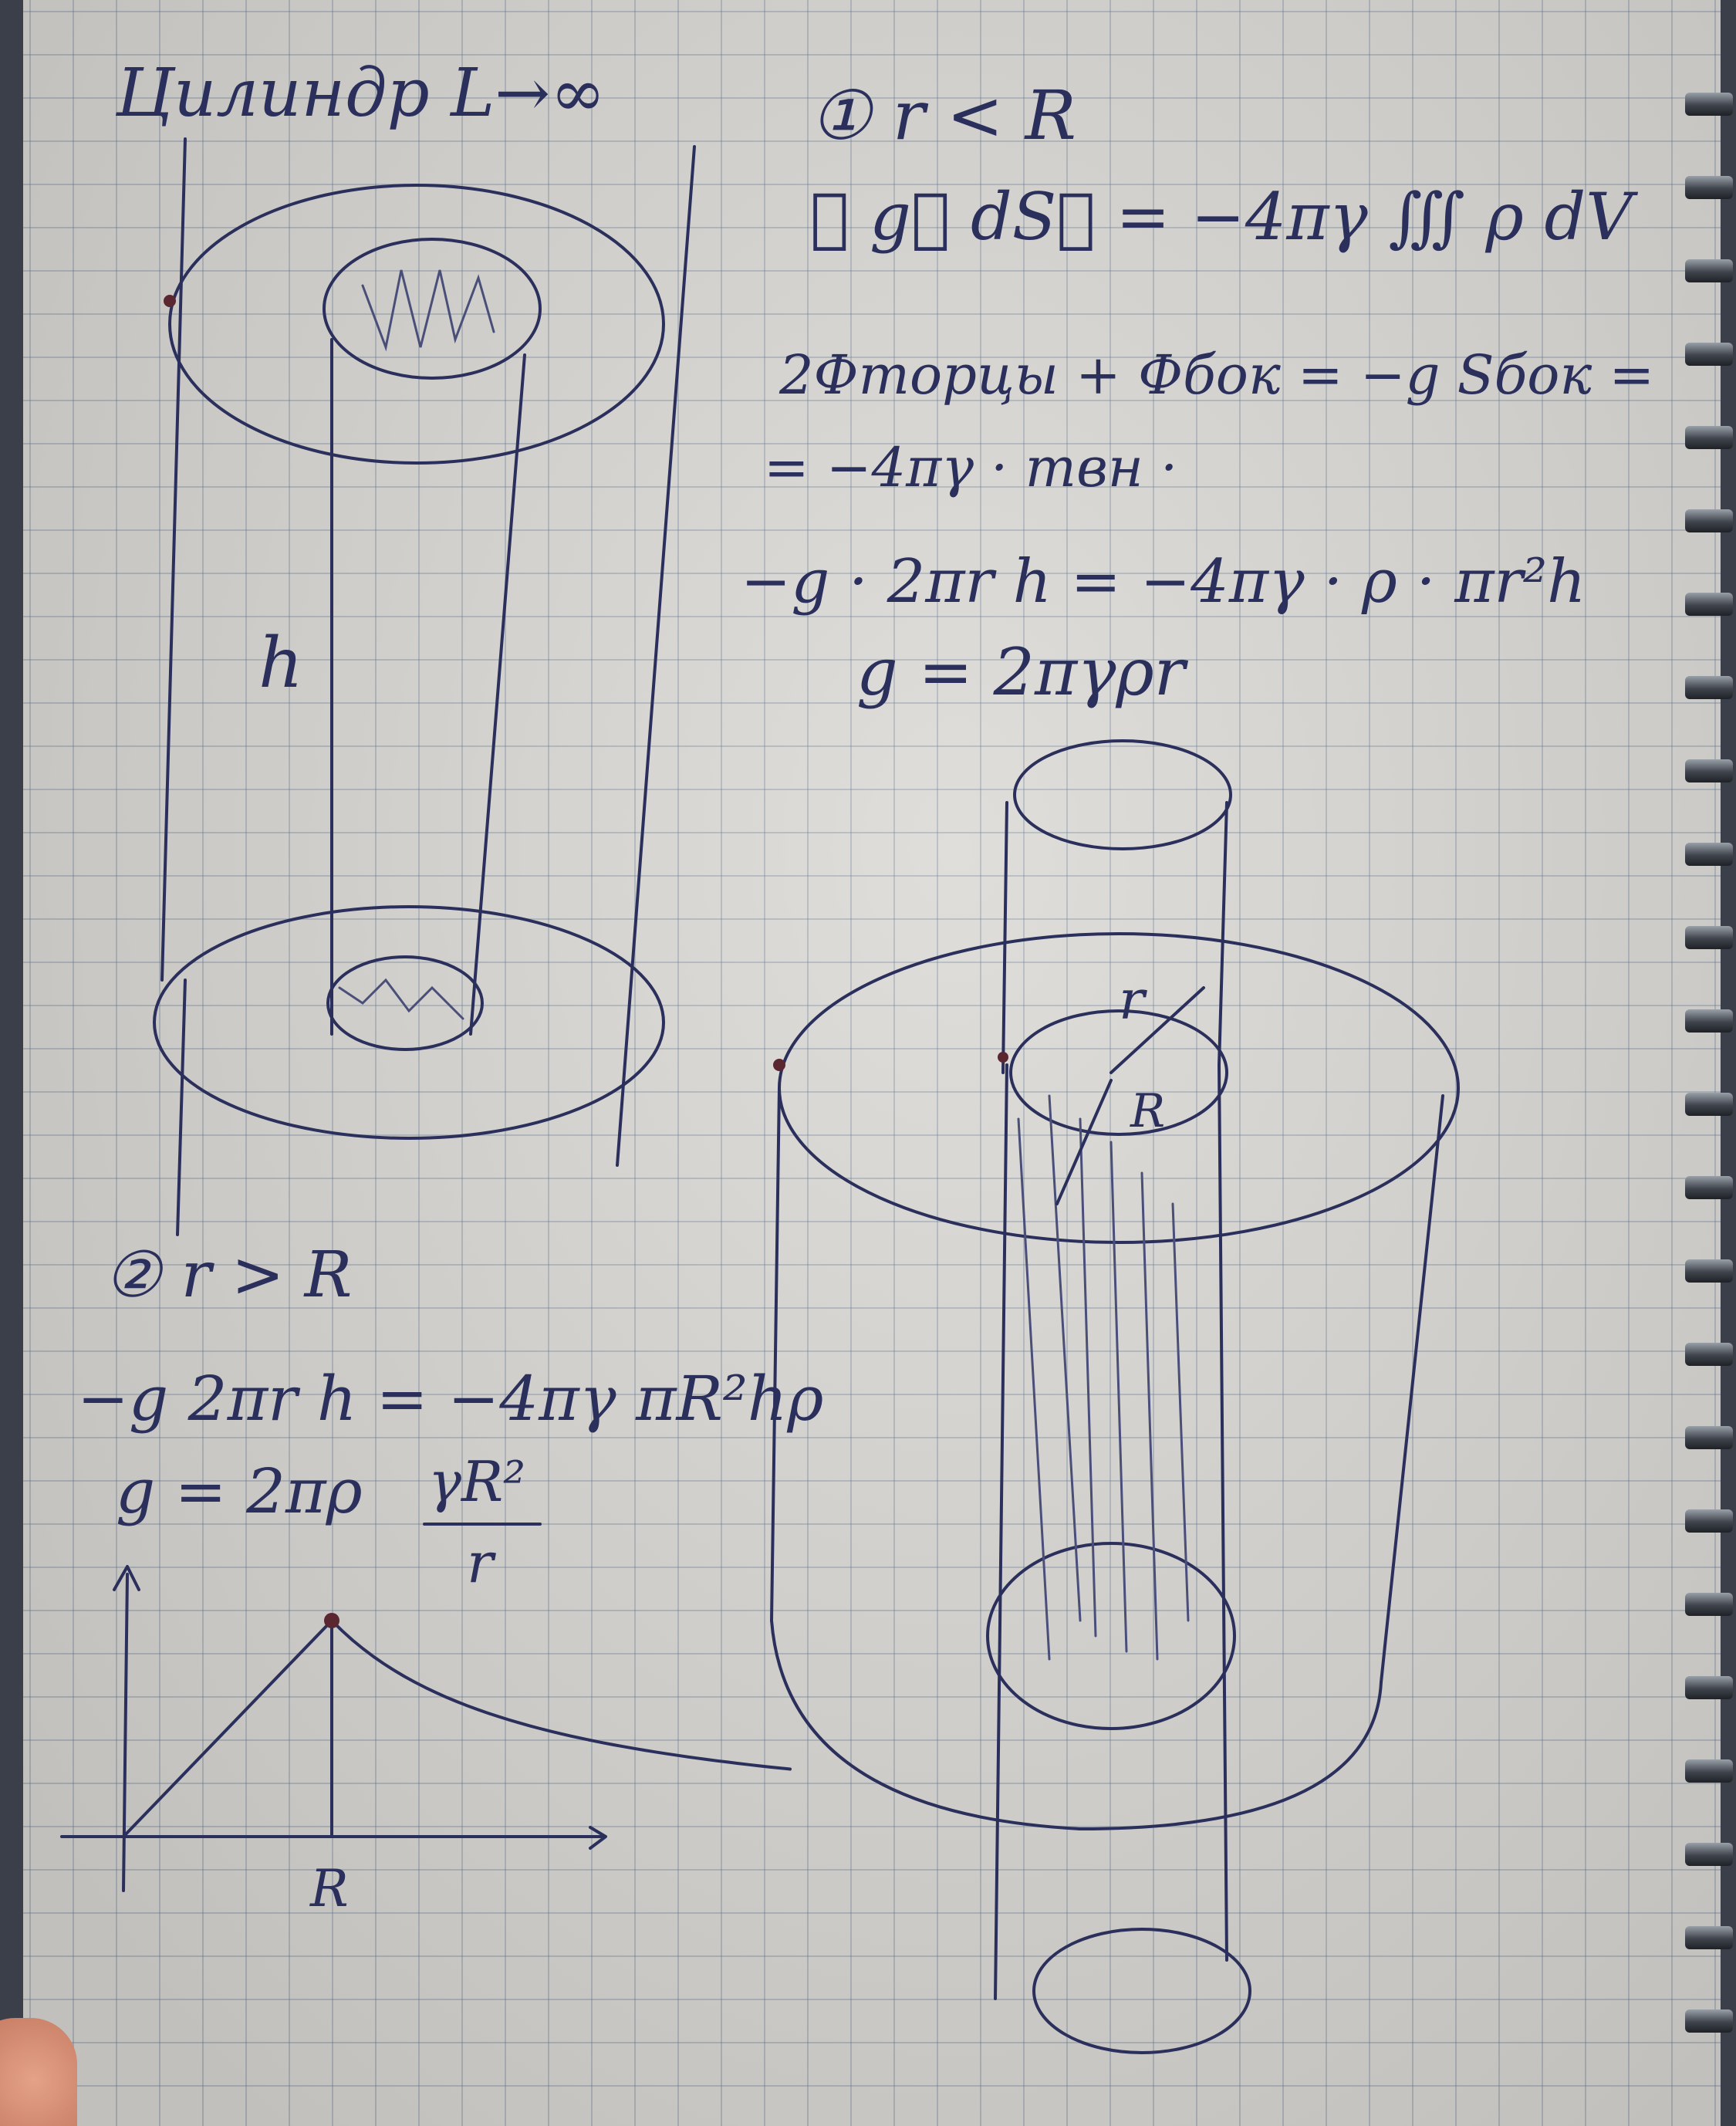 The height and width of the screenshot is (2126, 1736). What do you see at coordinates (457, 1729) in the screenshot?
I see `field-curve` at bounding box center [457, 1729].